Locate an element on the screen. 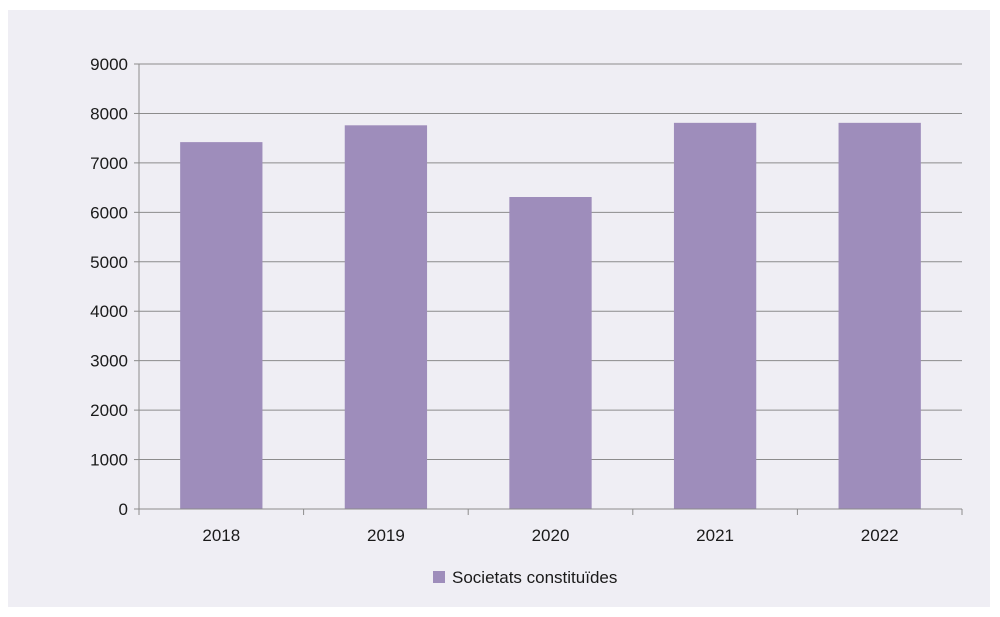 Image resolution: width=1000 pixels, height=617 pixels. legend-swatch is located at coordinates (439, 577).